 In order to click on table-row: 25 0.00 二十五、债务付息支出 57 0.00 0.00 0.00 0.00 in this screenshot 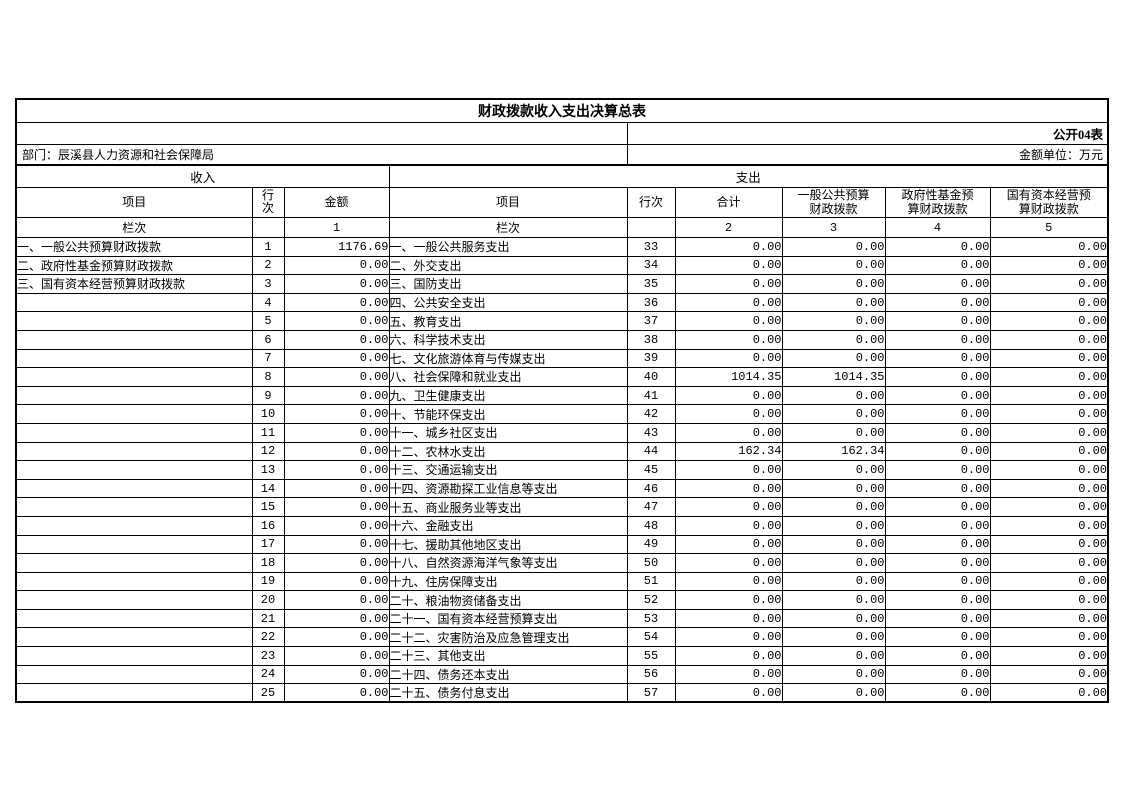, I will do `click(562, 693)`.